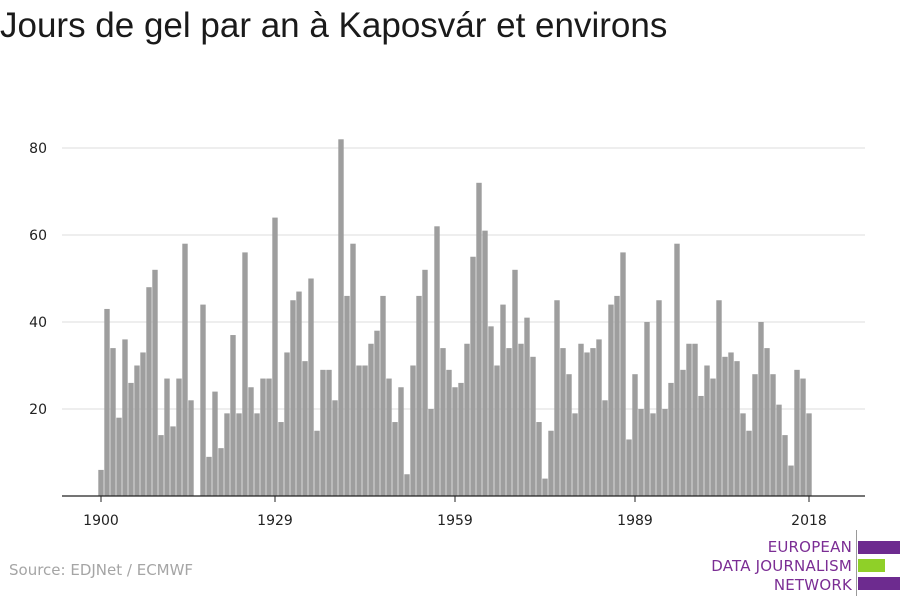  I want to click on bar-1918, so click(209, 476).